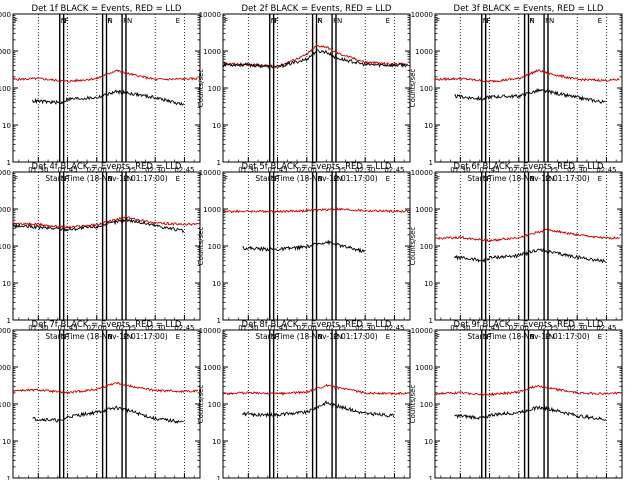 This screenshot has height=480, width=640. I want to click on chart-title: Det 4f BLACK = Events, RED = LLD, so click(107, 167).